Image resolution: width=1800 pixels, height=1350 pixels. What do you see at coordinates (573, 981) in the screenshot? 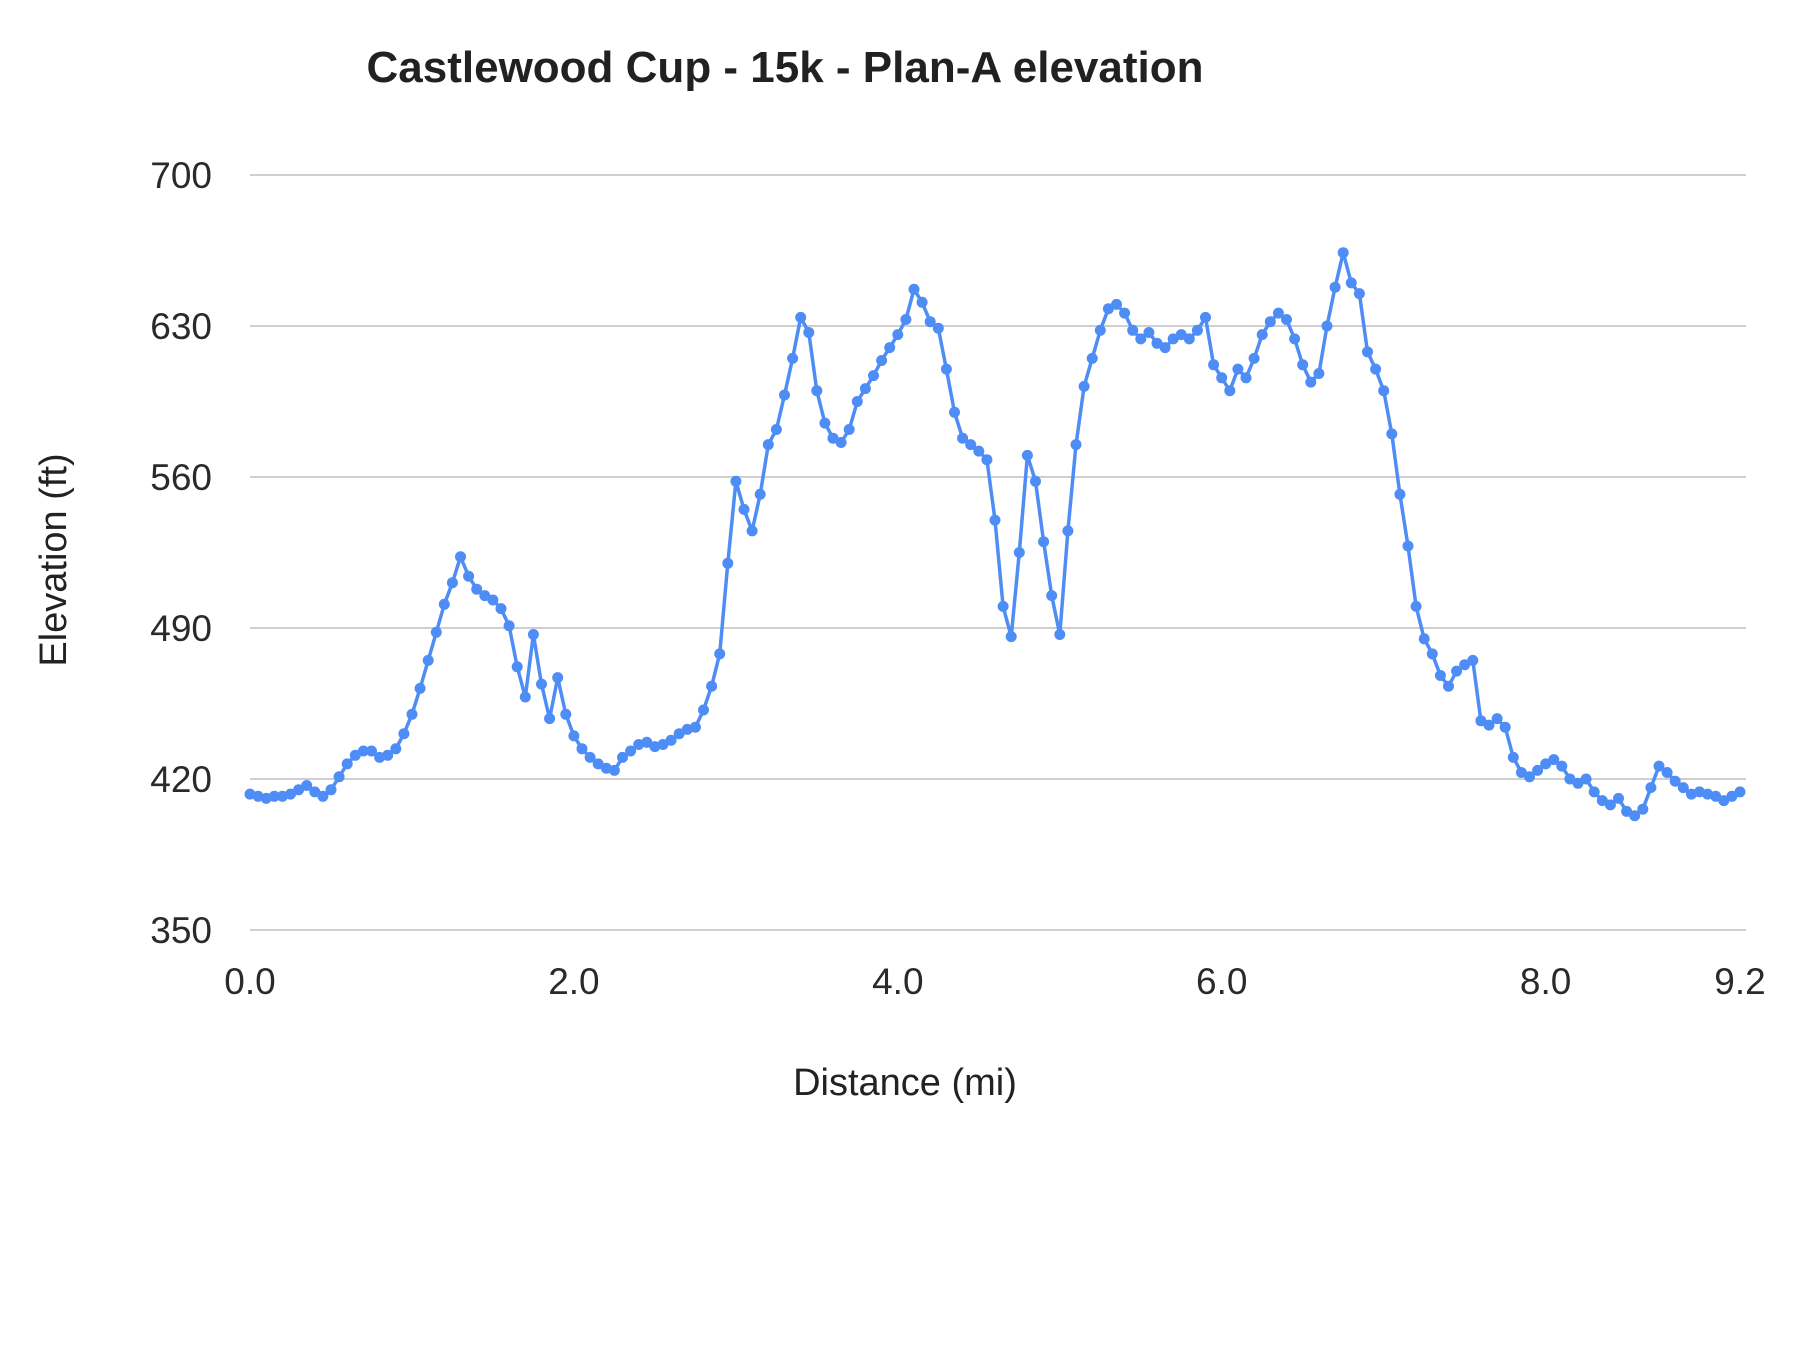
I see `x-tick-label: 2.0` at bounding box center [573, 981].